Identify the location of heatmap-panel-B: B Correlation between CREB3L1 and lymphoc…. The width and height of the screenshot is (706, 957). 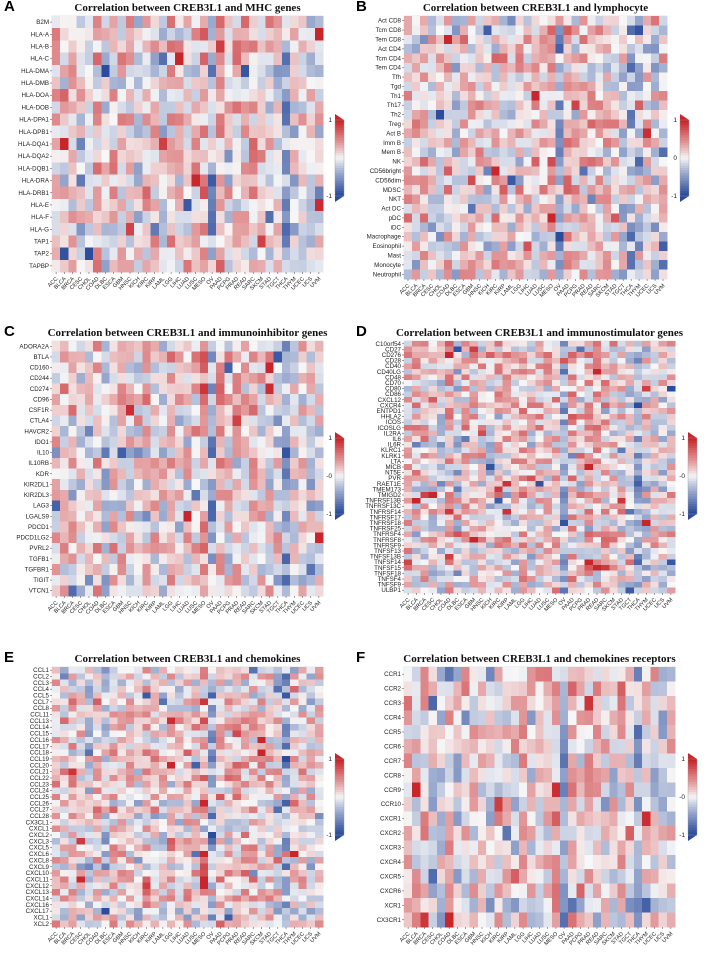
(523, 149).